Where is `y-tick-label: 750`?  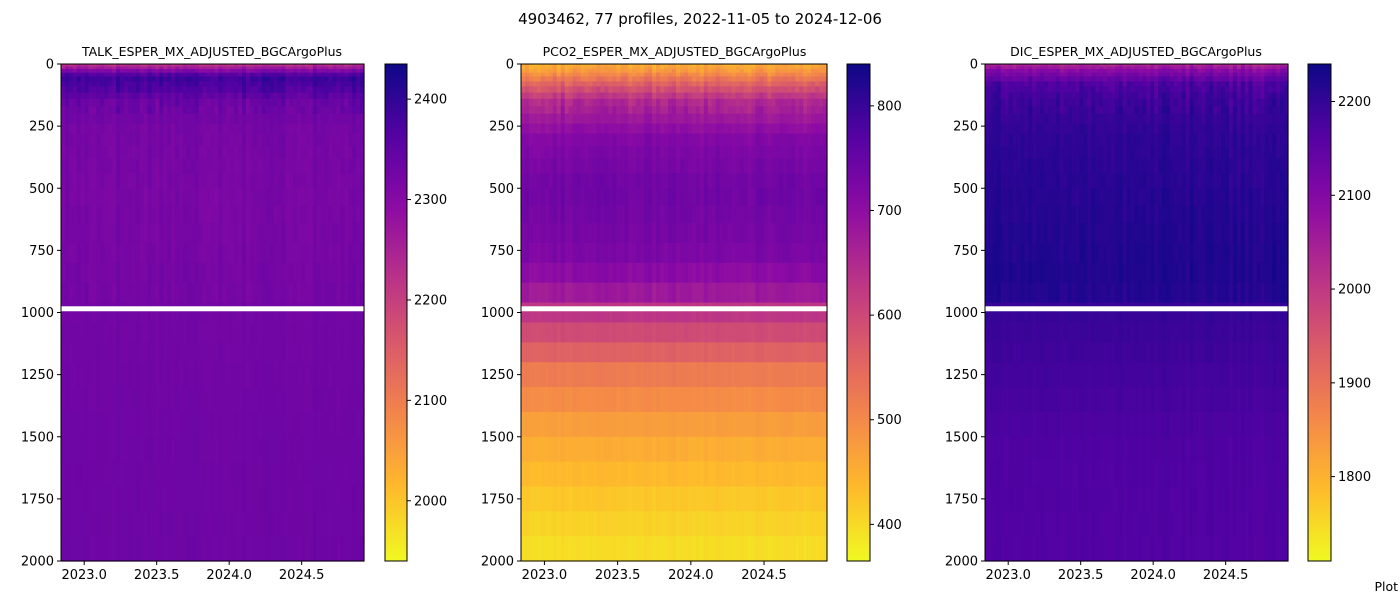
y-tick-label: 750 is located at coordinates (41, 251).